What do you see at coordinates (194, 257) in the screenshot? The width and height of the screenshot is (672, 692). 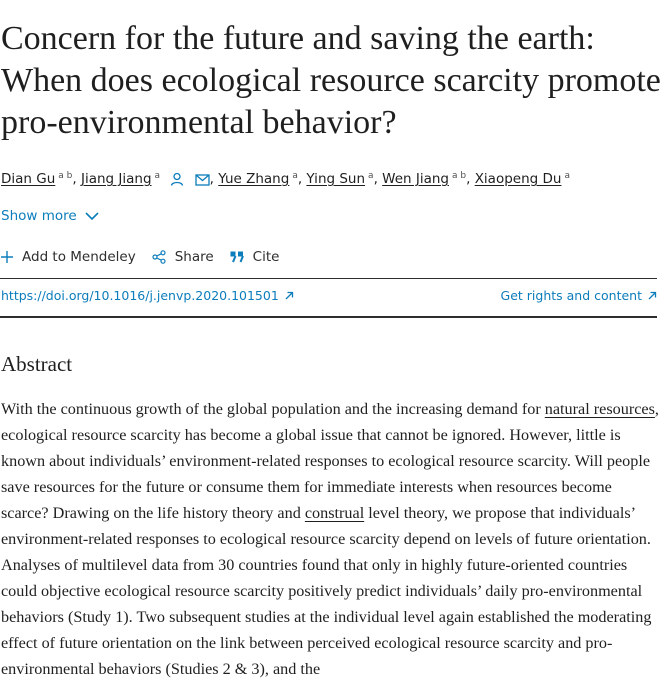 I see `share-label: Share` at bounding box center [194, 257].